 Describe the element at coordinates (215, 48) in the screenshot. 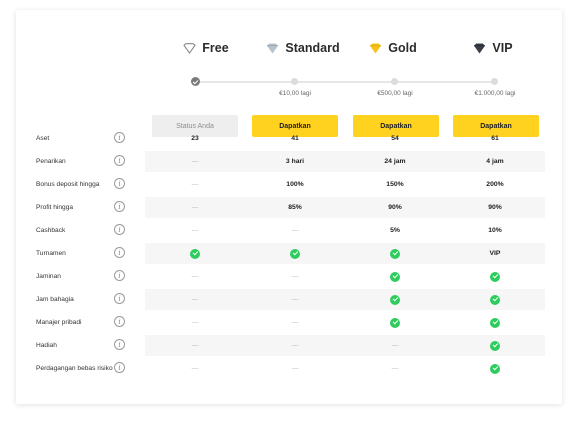

I see `tier-name: Free` at that location.